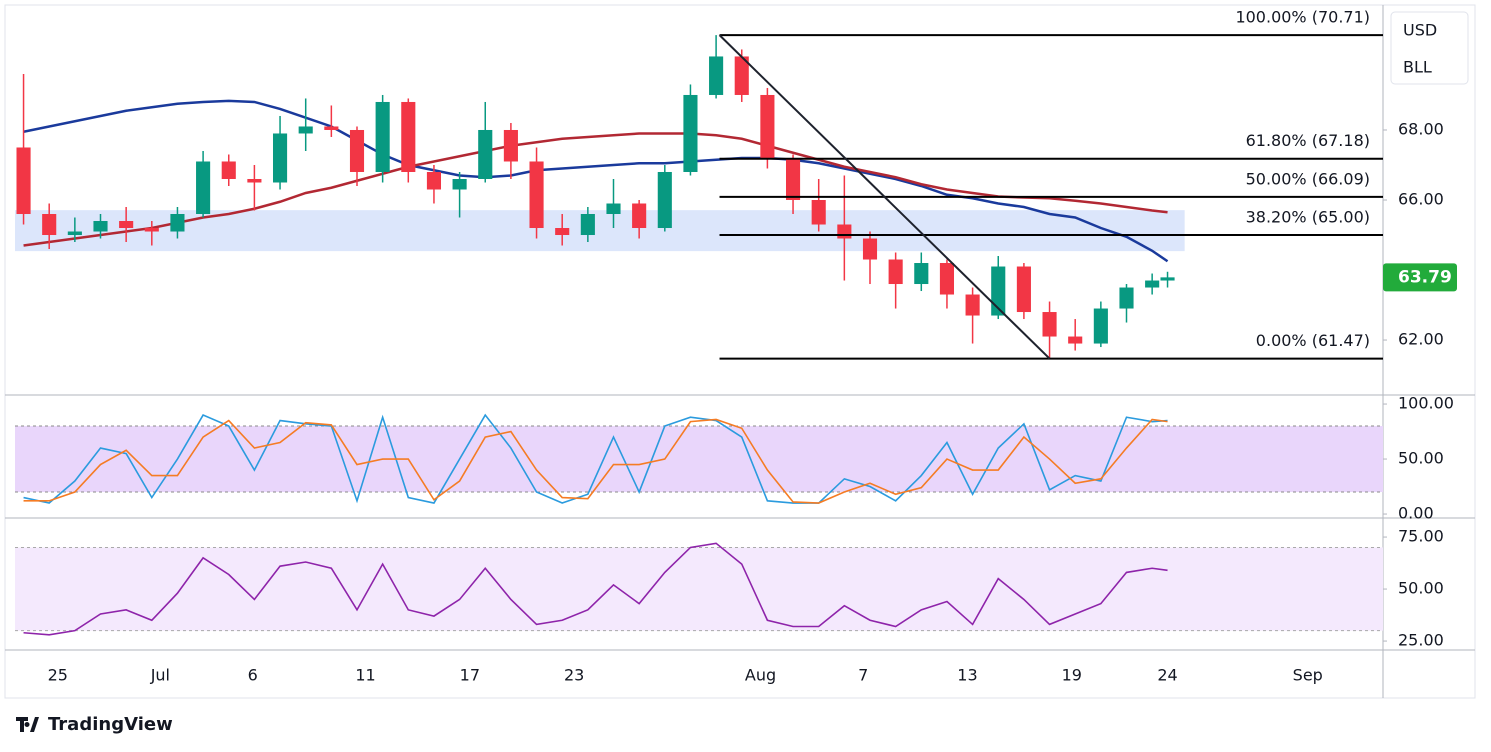 The image size is (1491, 752). I want to click on x-tick-label: 7, so click(863, 675).